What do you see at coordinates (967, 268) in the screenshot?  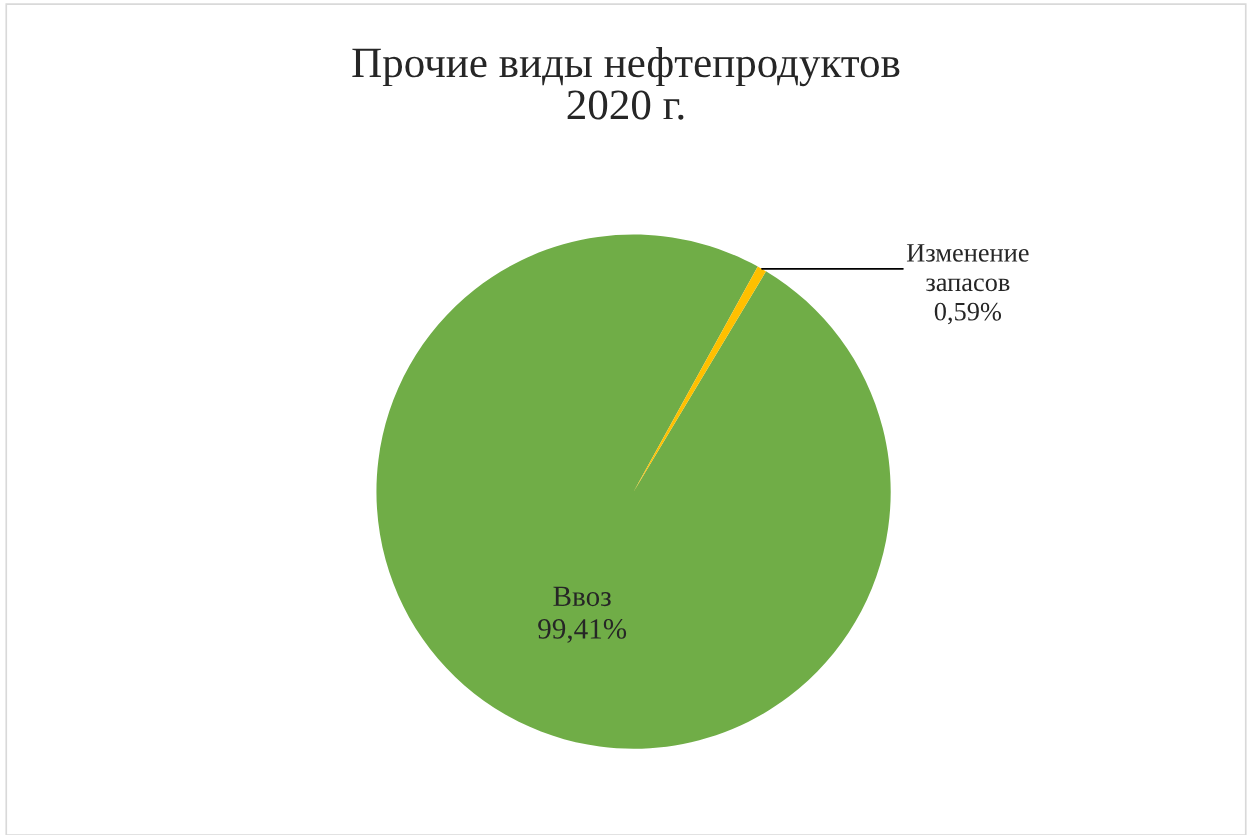 I see `slice-label: Изменение запасов` at bounding box center [967, 268].